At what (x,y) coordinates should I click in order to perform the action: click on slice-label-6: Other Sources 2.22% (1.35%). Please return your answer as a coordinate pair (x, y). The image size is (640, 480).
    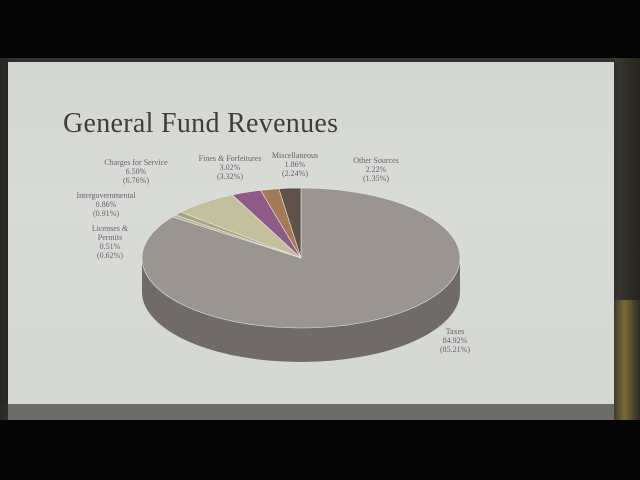
    Looking at the image, I should click on (376, 169).